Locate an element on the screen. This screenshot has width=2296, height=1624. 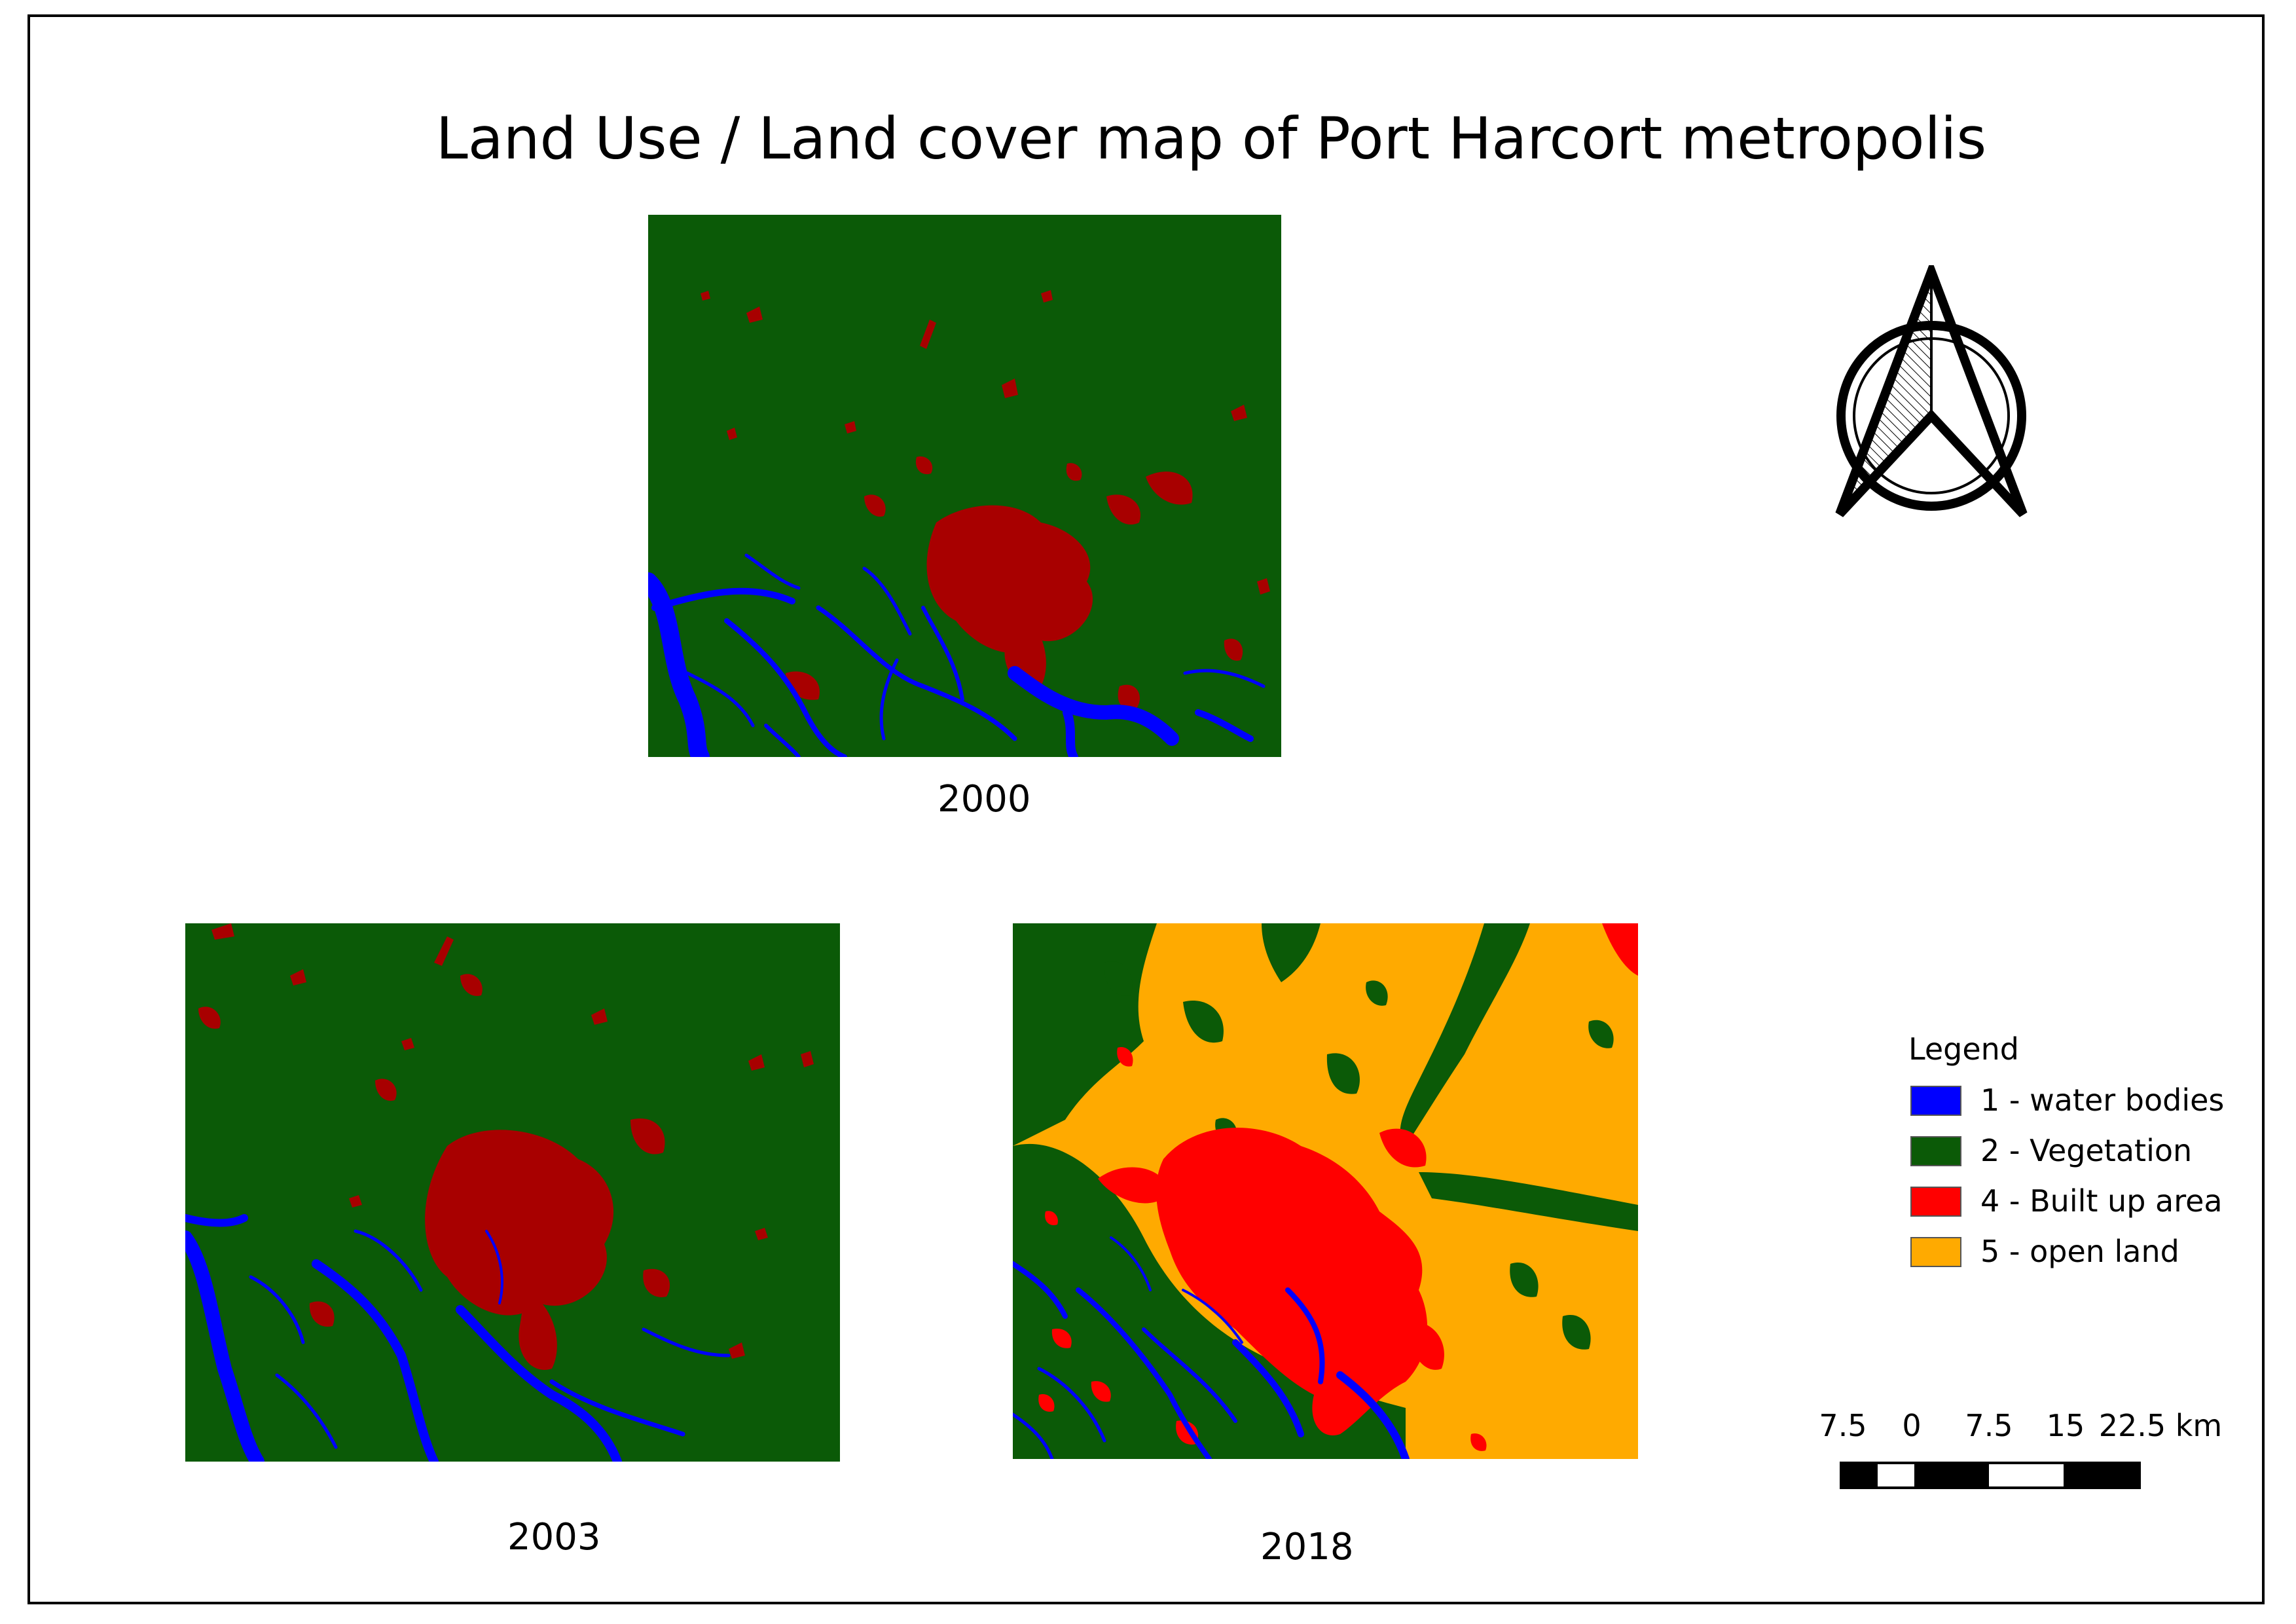
lulc-map-2000 is located at coordinates (964, 486).